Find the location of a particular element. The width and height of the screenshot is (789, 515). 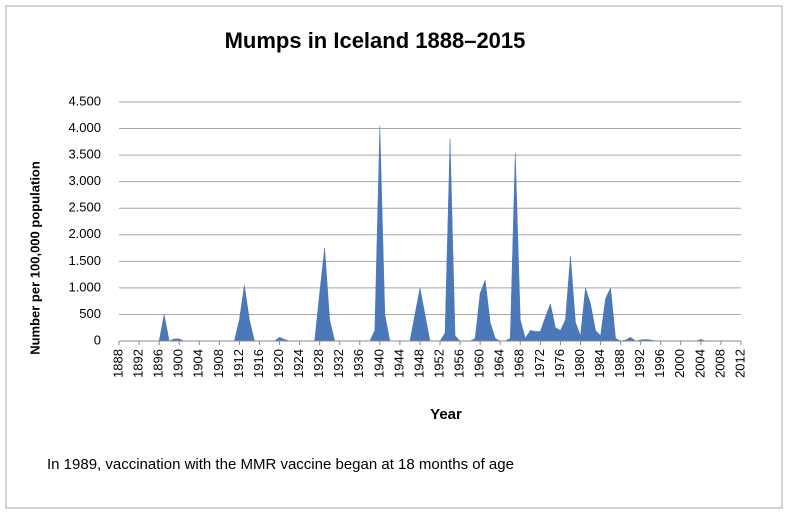

x-tick-label: 2012 is located at coordinates (739, 363).